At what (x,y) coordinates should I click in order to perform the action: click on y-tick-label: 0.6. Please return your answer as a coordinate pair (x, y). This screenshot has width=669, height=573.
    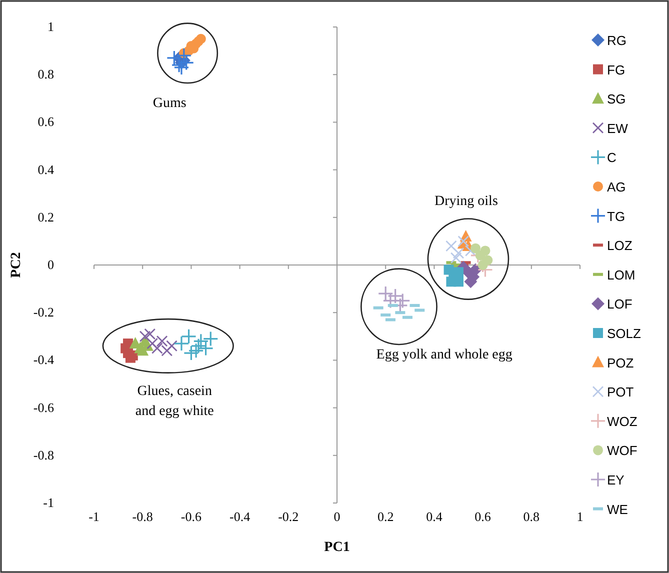
    Looking at the image, I should click on (46, 122).